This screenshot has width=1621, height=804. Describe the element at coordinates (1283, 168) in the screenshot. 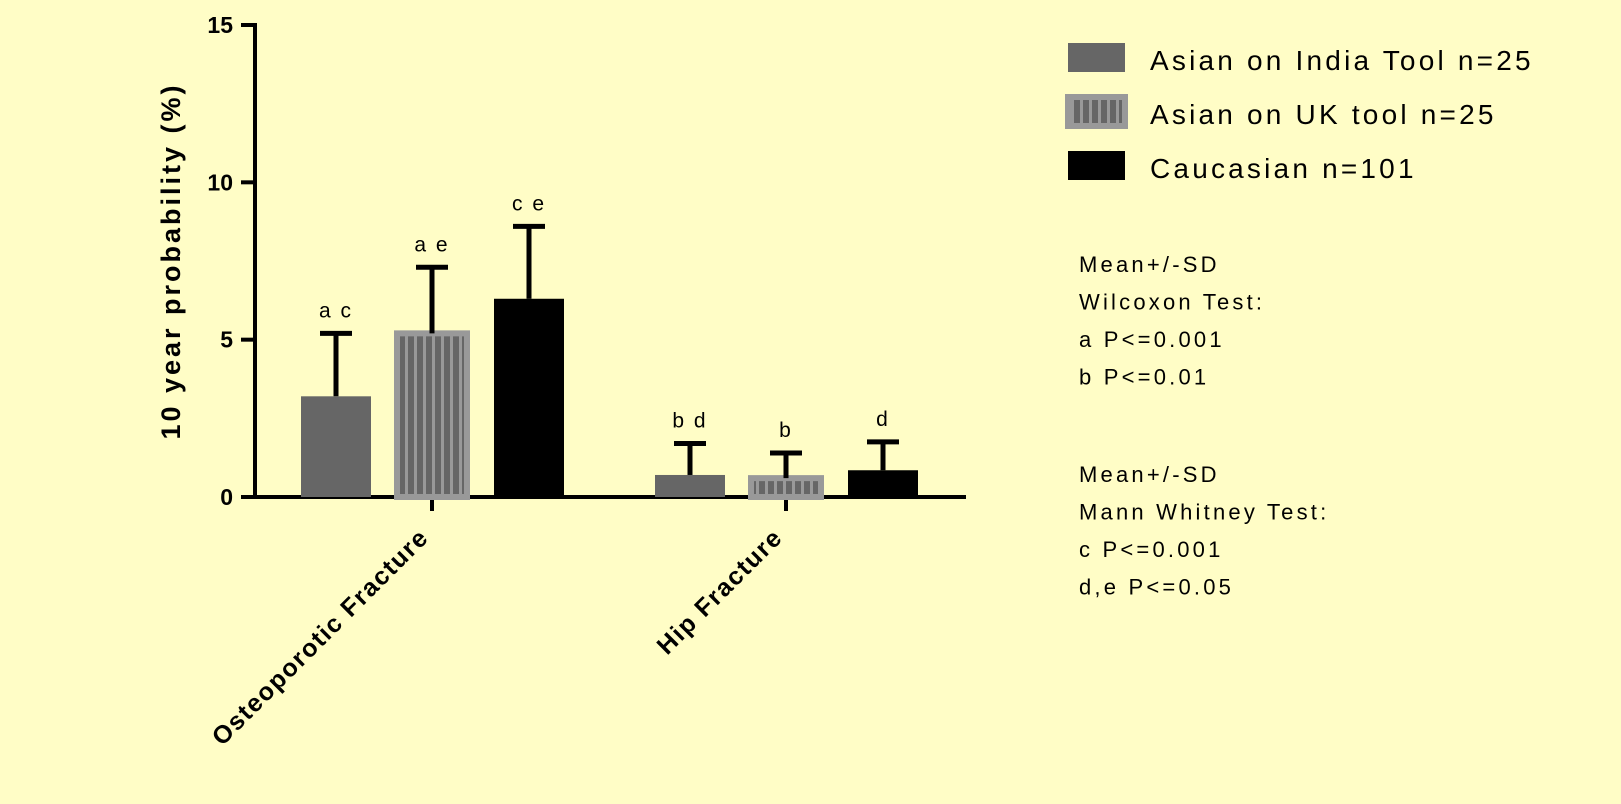

I see `legend-label: Caucasian n=101` at that location.